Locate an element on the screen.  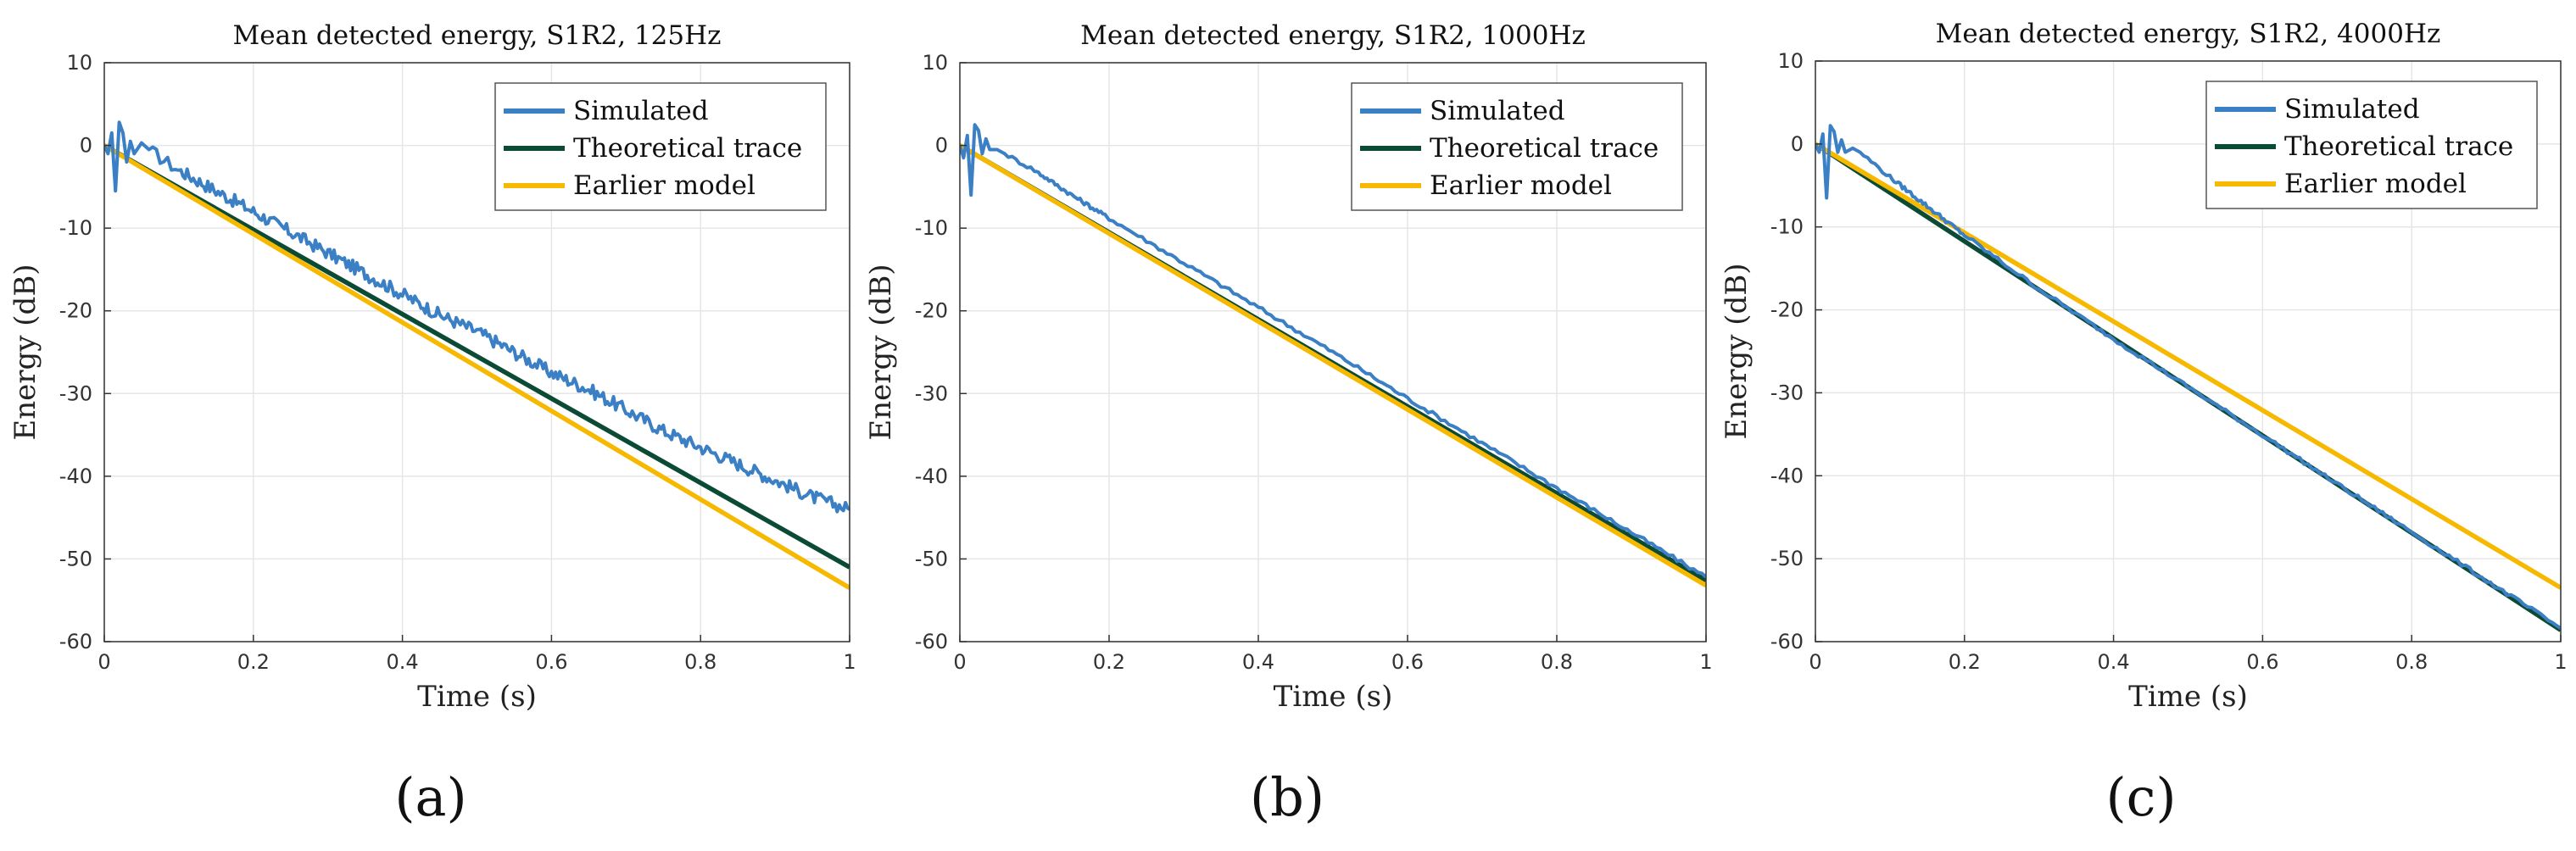
series-simulated is located at coordinates (477, 317).